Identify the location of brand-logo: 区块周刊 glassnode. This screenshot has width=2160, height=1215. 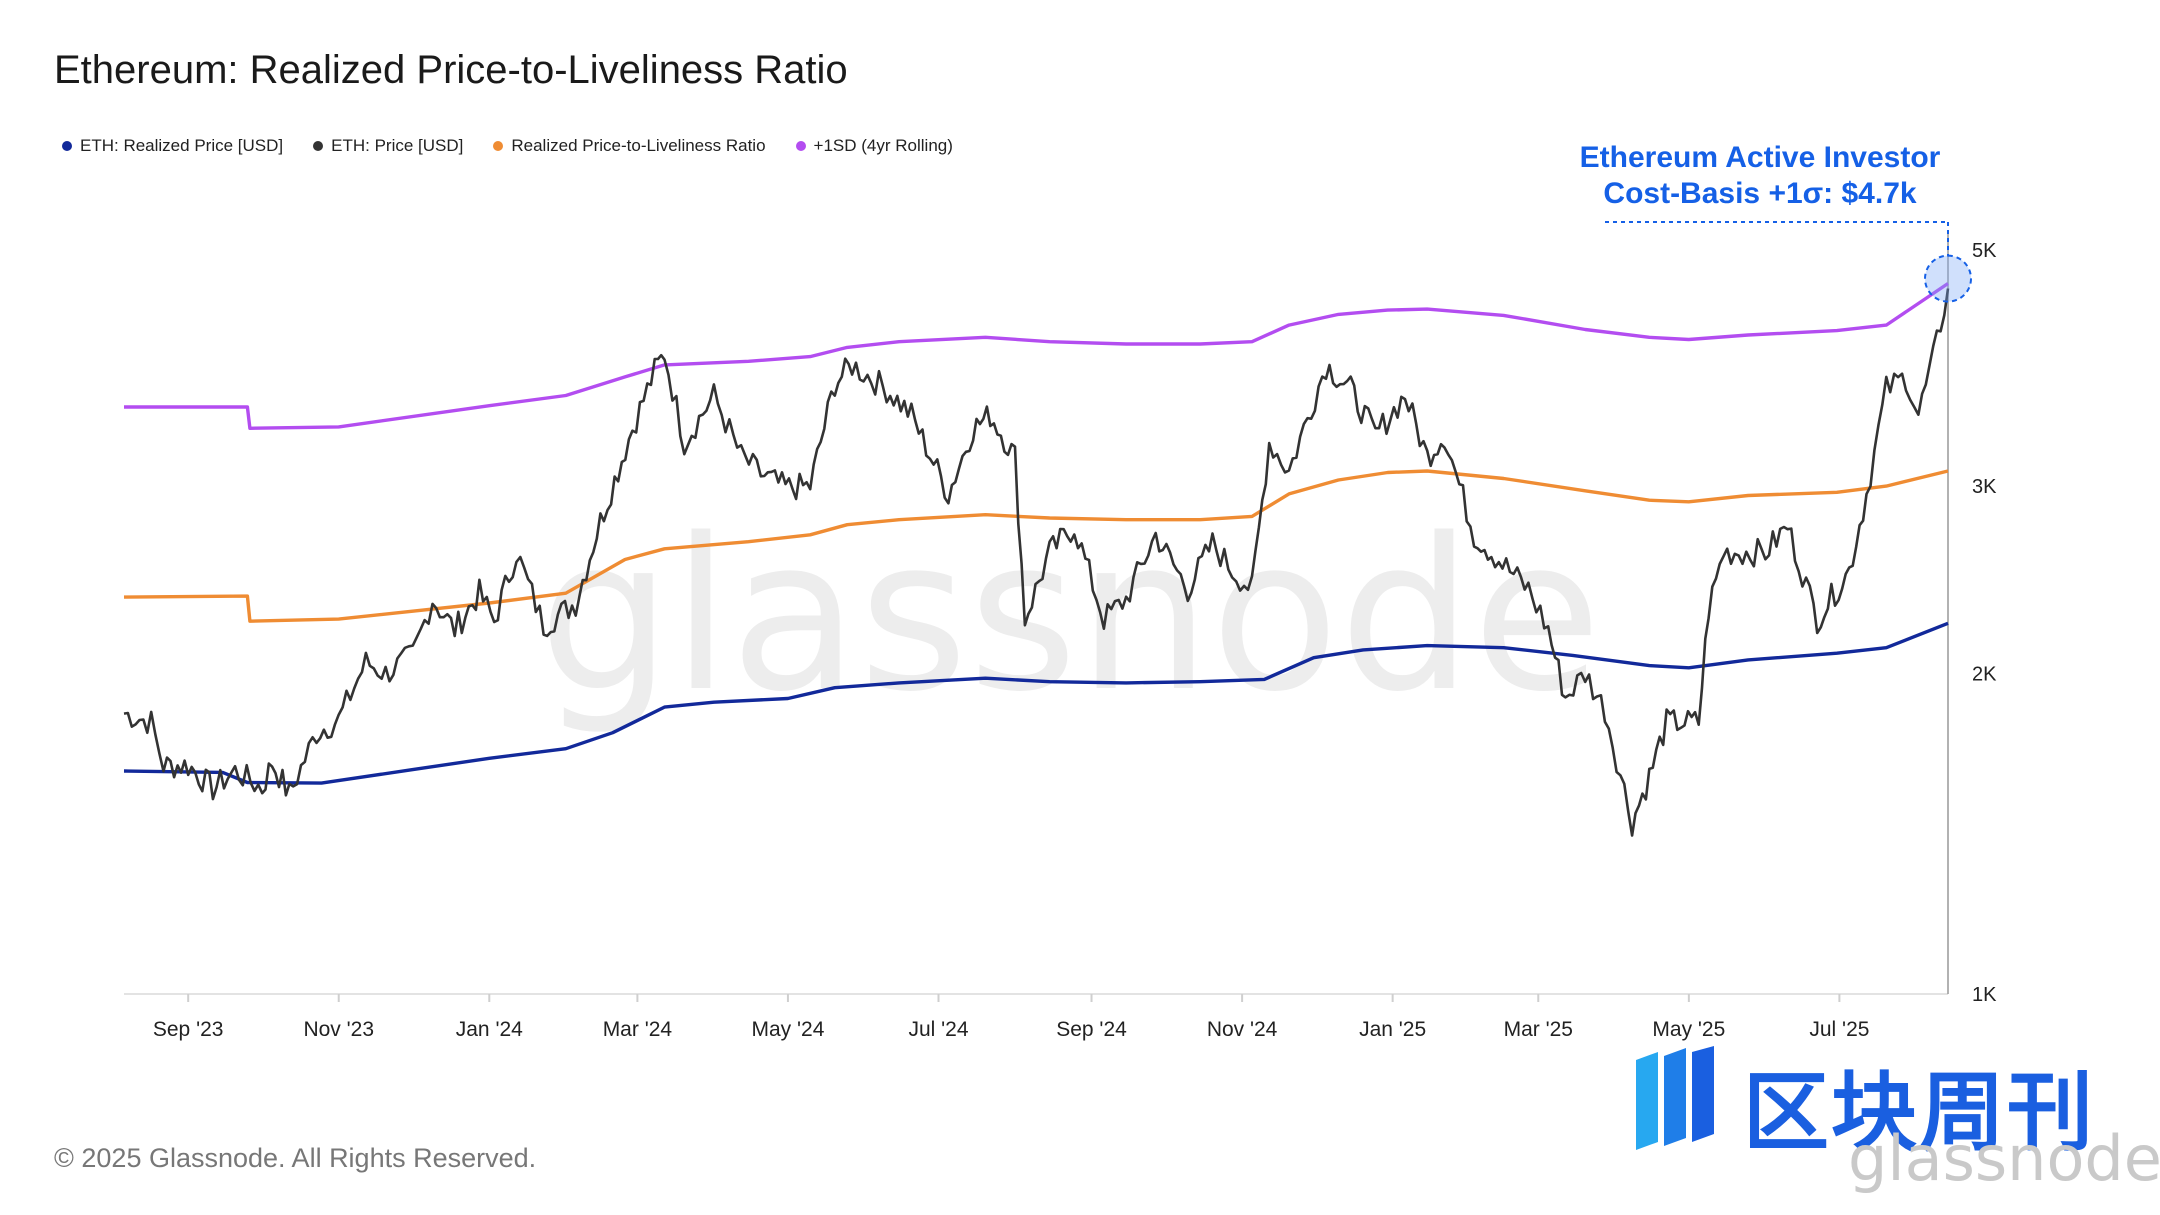
(1894, 1122).